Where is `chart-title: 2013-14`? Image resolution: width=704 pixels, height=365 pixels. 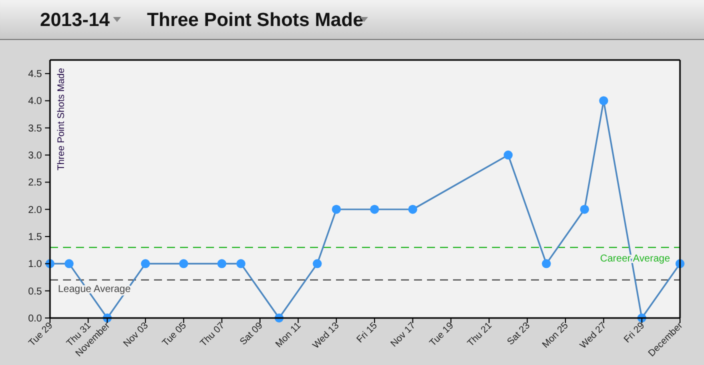 chart-title: 2013-14 is located at coordinates (75, 20).